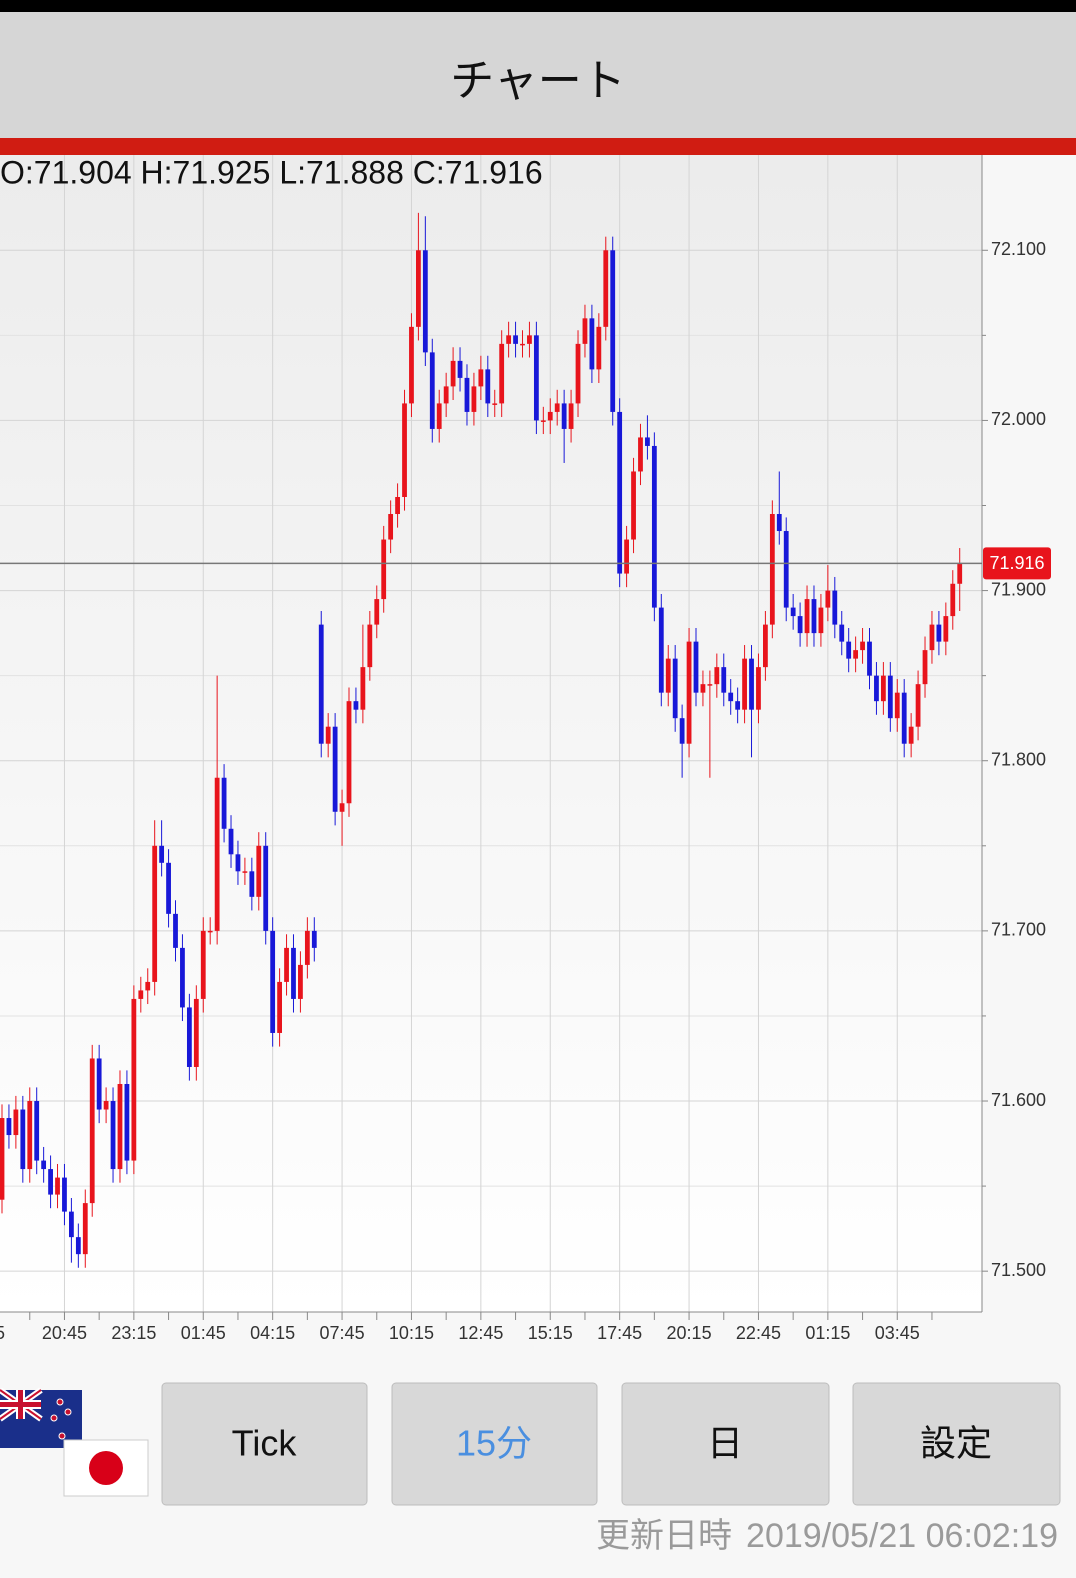 The width and height of the screenshot is (1076, 1578). What do you see at coordinates (106, 1468) in the screenshot?
I see `jp-sun` at bounding box center [106, 1468].